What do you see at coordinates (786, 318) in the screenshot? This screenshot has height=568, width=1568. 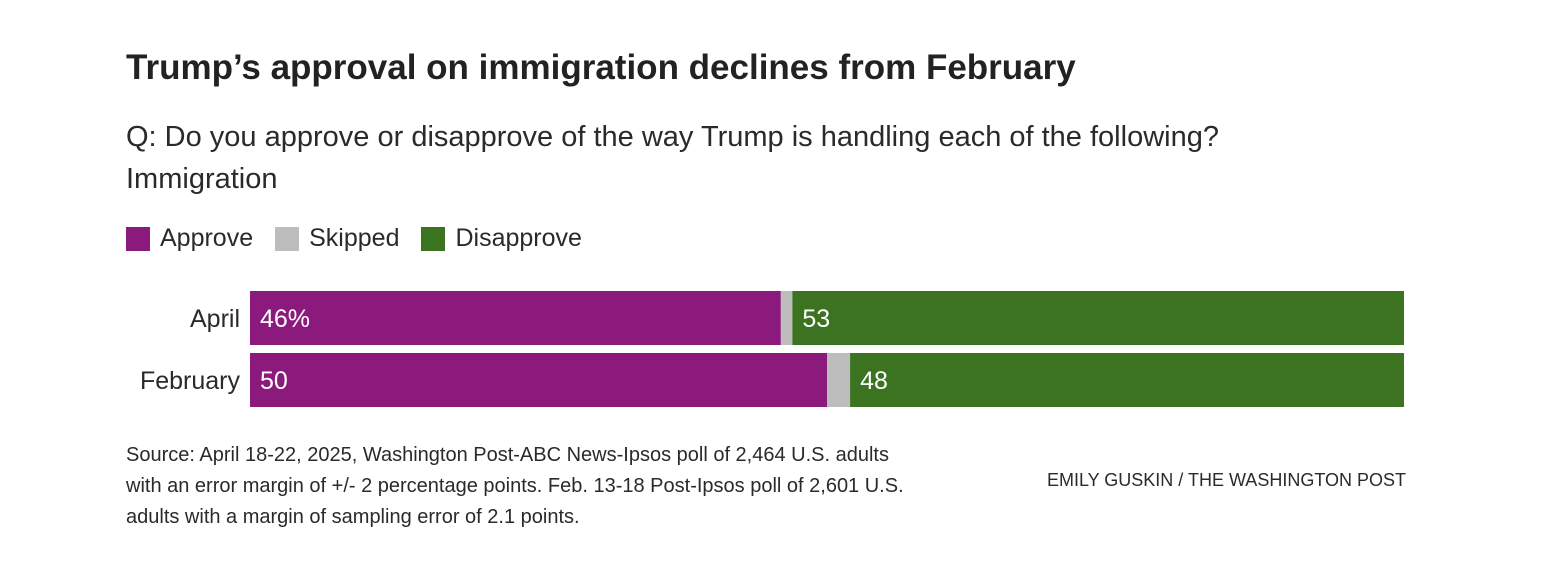 I see `bar-skipped-april` at bounding box center [786, 318].